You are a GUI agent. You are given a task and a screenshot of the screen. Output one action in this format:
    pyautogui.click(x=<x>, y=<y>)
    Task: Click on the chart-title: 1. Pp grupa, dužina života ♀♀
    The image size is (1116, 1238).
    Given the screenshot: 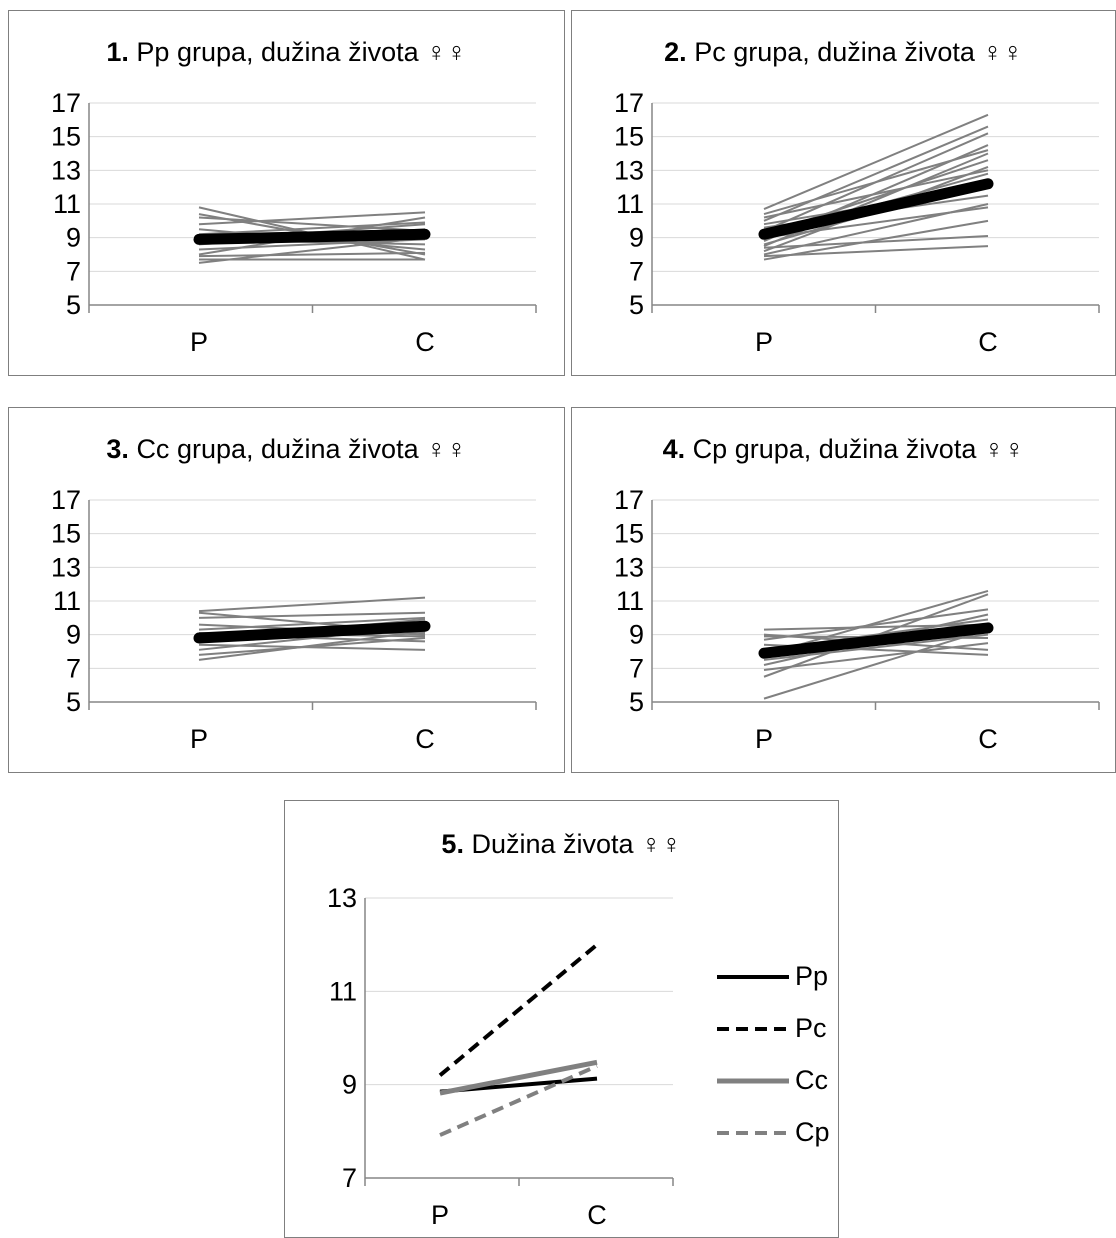 What is the action you would take?
    pyautogui.click(x=286, y=52)
    